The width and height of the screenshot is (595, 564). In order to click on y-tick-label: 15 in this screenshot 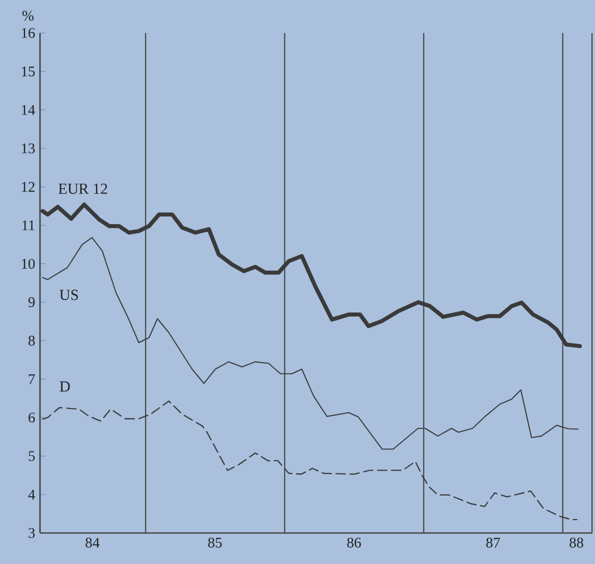, I will do `click(28, 71)`.